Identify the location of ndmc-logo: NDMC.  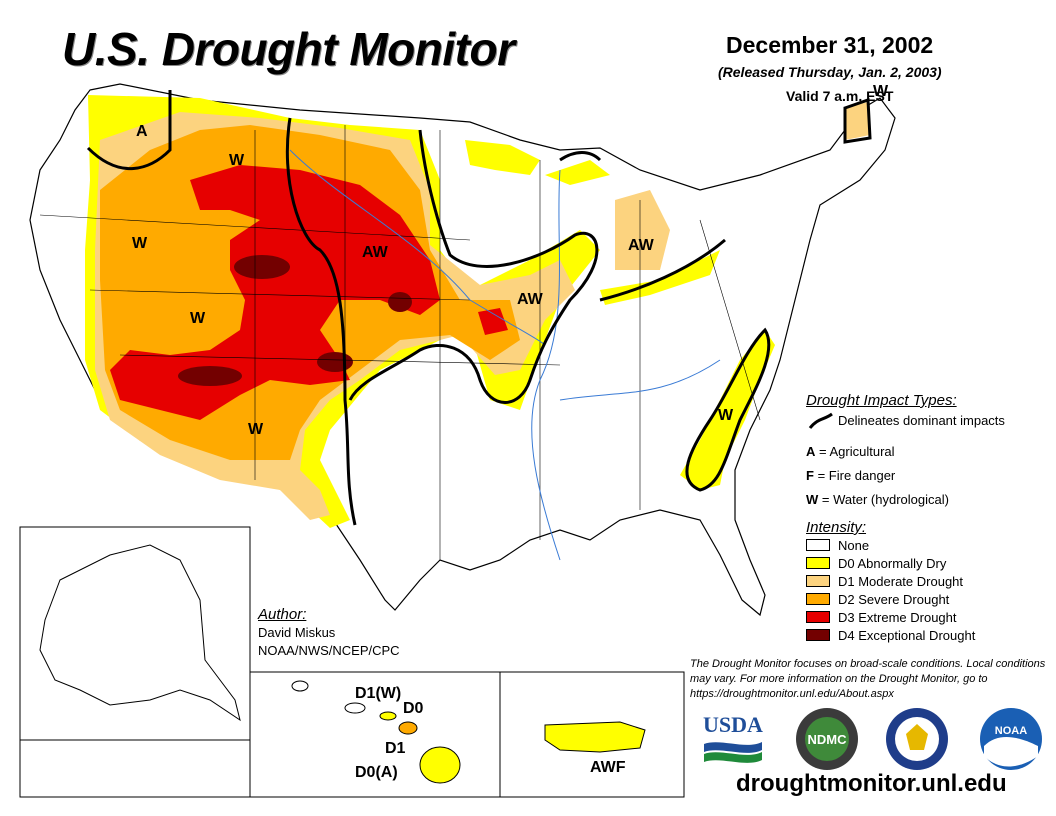
(827, 739).